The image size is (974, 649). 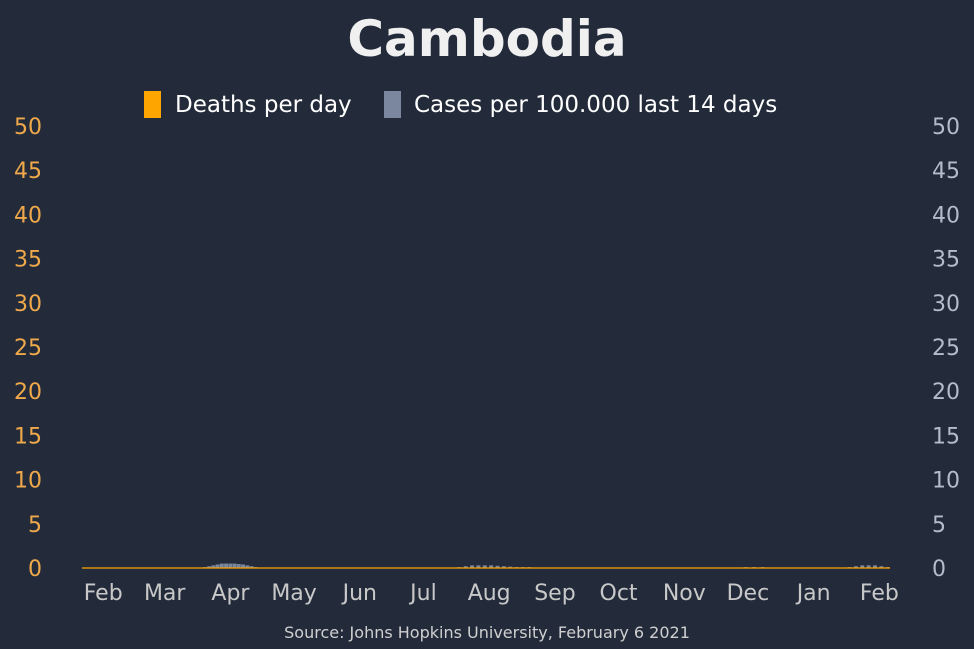 I want to click on x-tick-label: Aug, so click(x=489, y=593).